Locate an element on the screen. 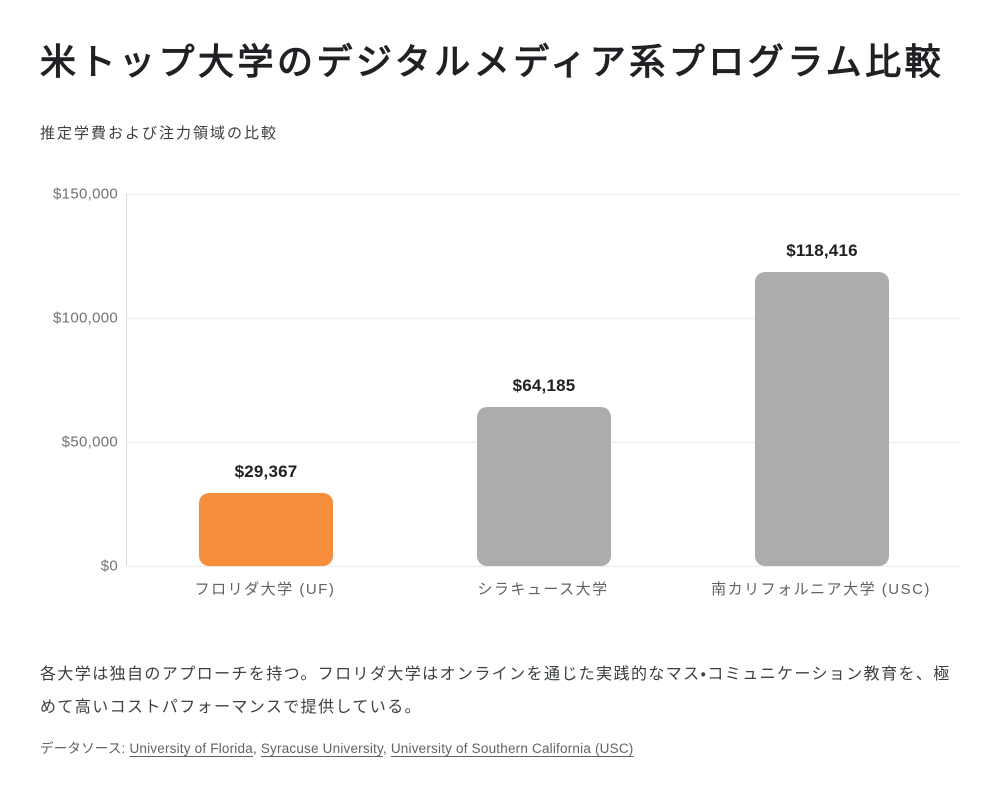  y-tick-label: $50,000 is located at coordinates (89, 442).